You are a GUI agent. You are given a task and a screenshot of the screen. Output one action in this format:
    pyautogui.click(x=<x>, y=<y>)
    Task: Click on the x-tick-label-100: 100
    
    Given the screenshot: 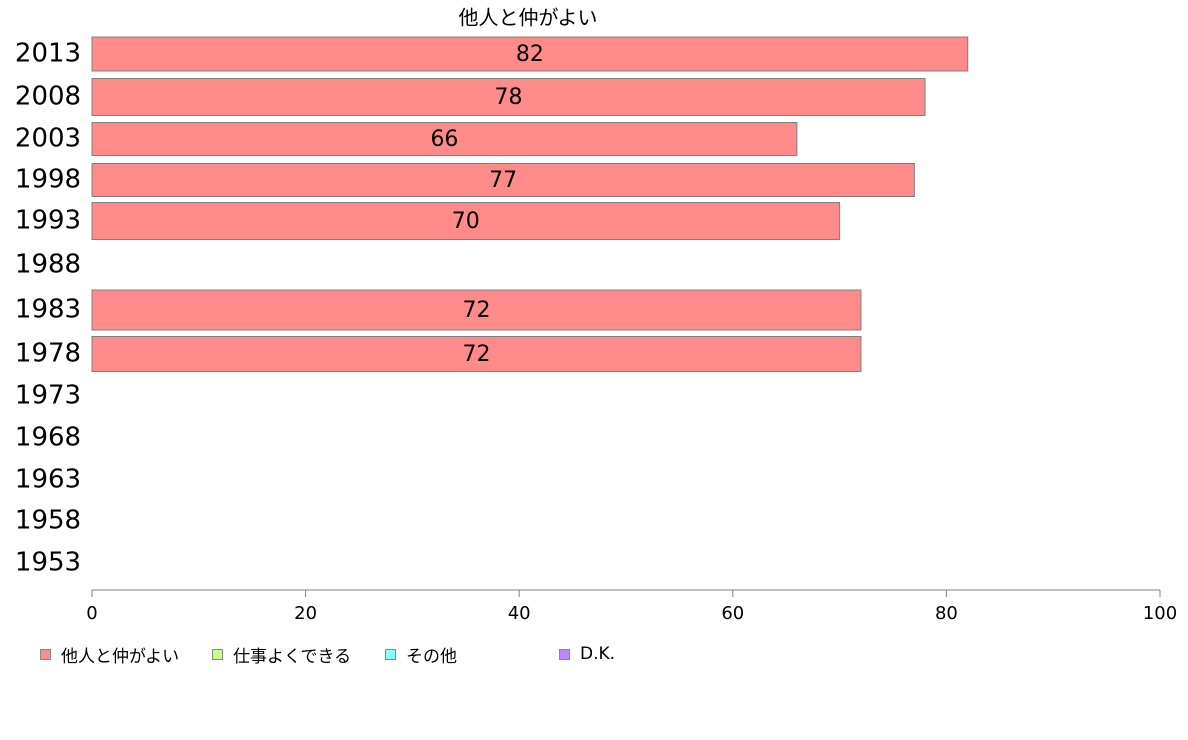 What is the action you would take?
    pyautogui.click(x=1160, y=613)
    